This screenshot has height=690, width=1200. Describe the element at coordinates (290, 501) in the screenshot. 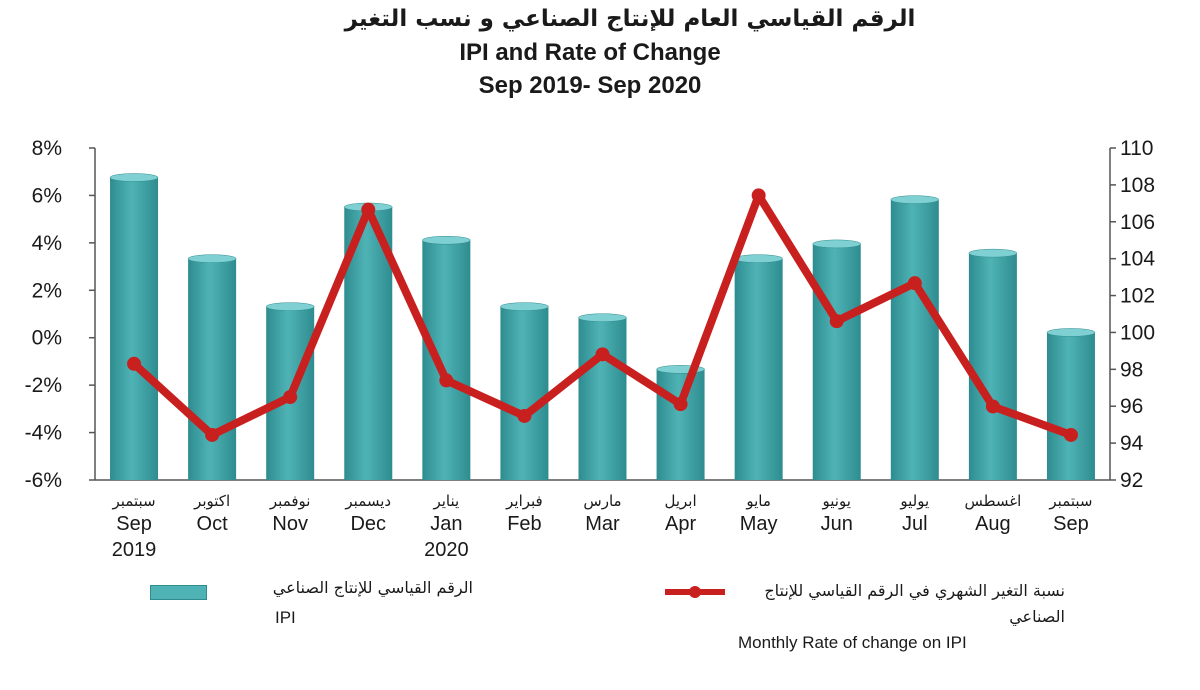

I see `x-tick-label-arabic: نوفمبر` at that location.